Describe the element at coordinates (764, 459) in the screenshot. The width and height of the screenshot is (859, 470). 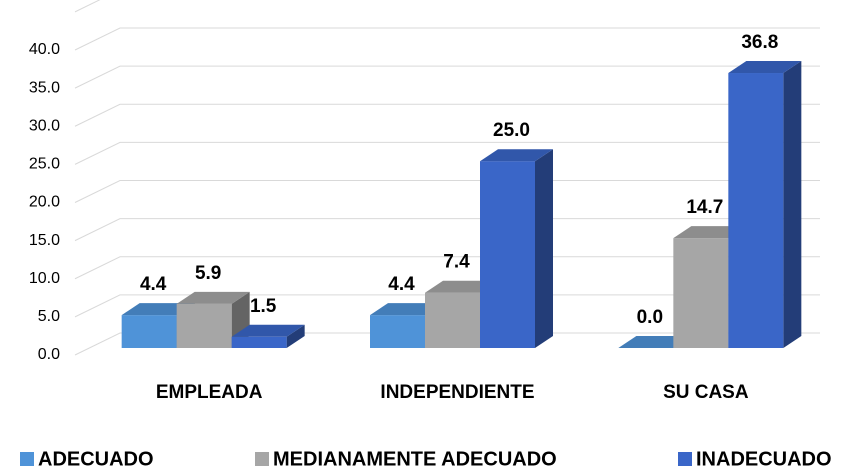
I see `legend-label: INADECUADO` at that location.